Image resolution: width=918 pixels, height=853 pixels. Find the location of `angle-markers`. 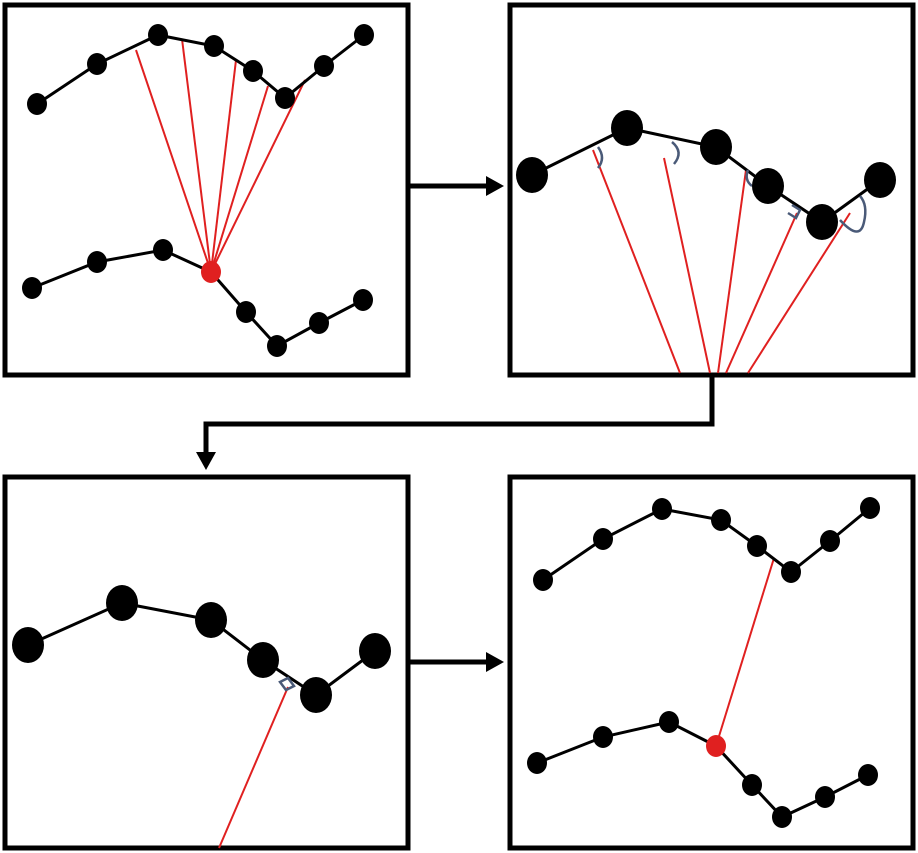

angle-markers is located at coordinates (731, 187).